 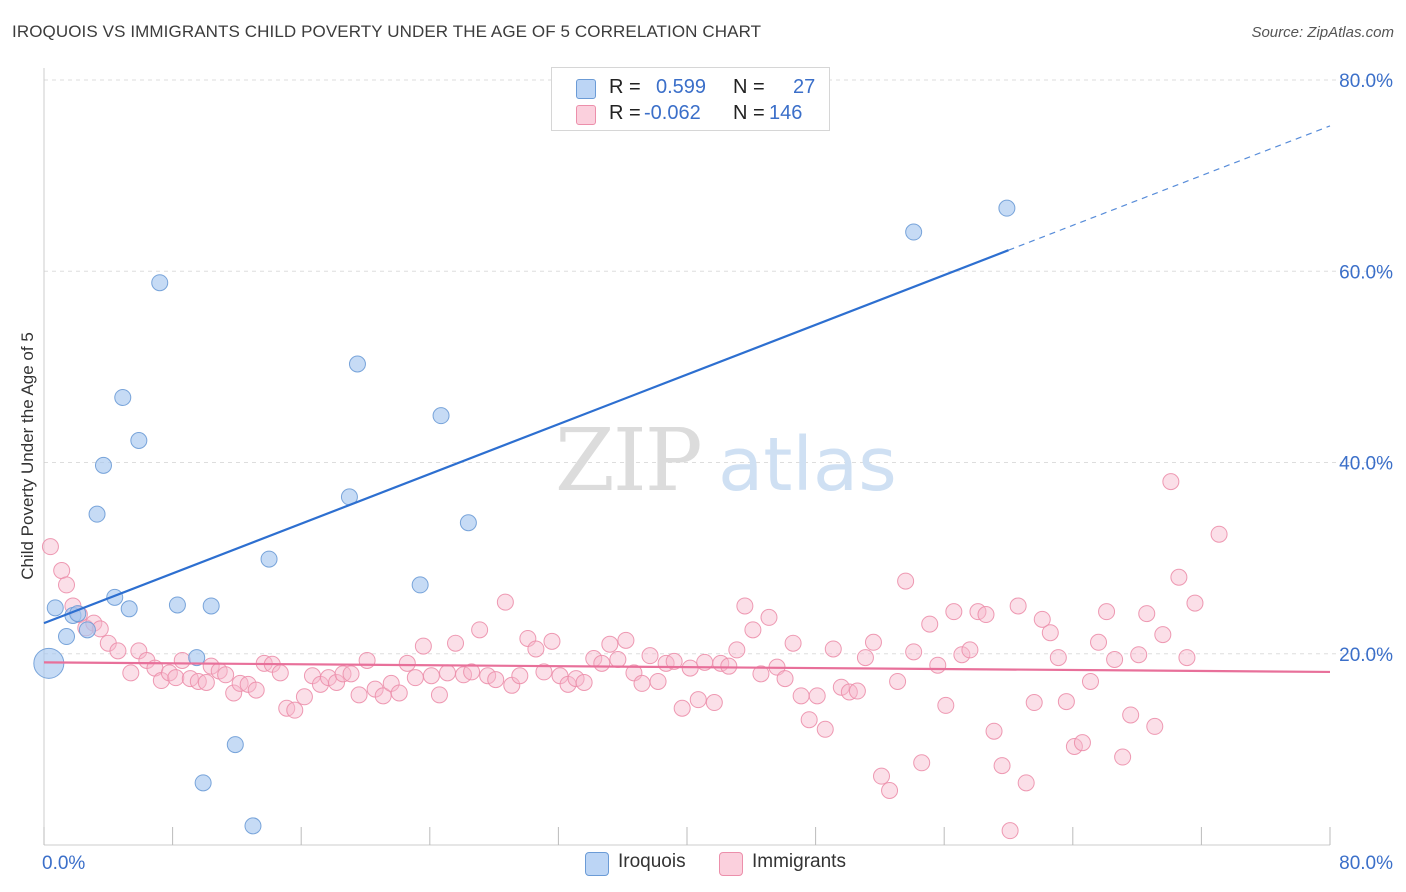 I want to click on watermark: ZIP atlas, so click(x=726, y=461).